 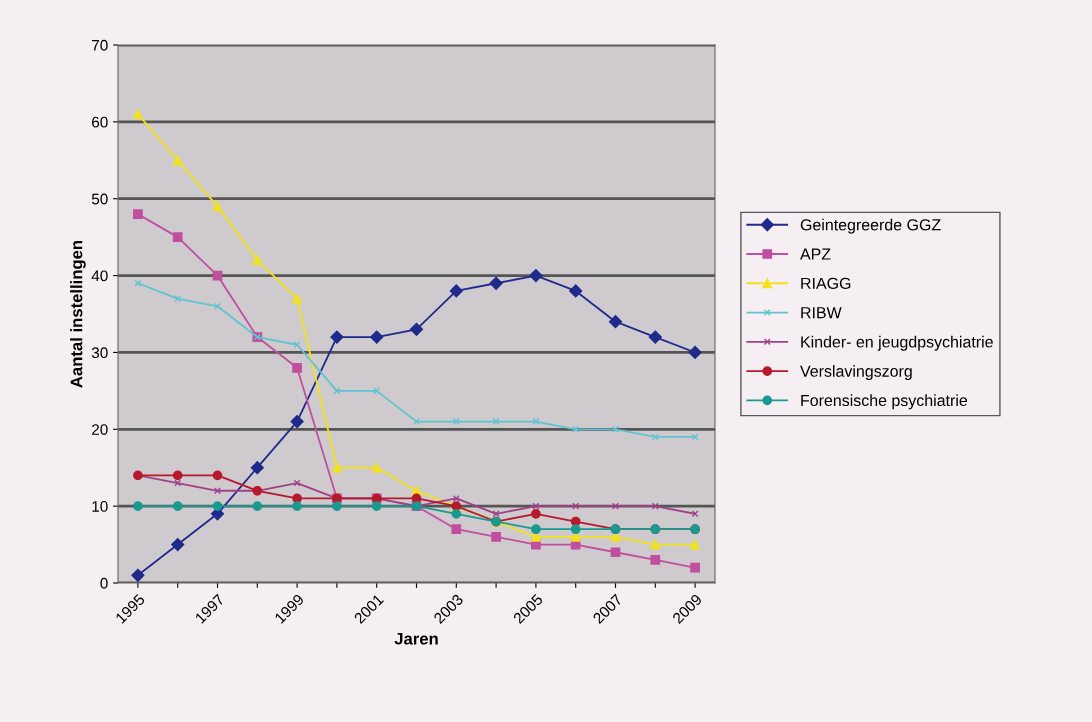 What do you see at coordinates (78, 314) in the screenshot?
I see `y-axis-title: Aantal instellingen` at bounding box center [78, 314].